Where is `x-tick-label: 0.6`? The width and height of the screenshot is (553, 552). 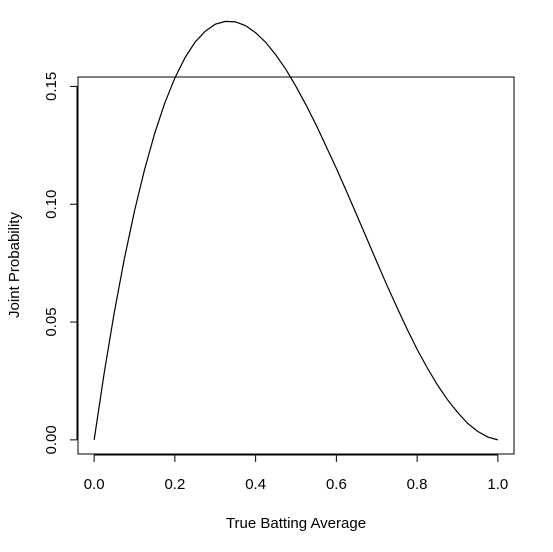 x-tick-label: 0.6 is located at coordinates (336, 484).